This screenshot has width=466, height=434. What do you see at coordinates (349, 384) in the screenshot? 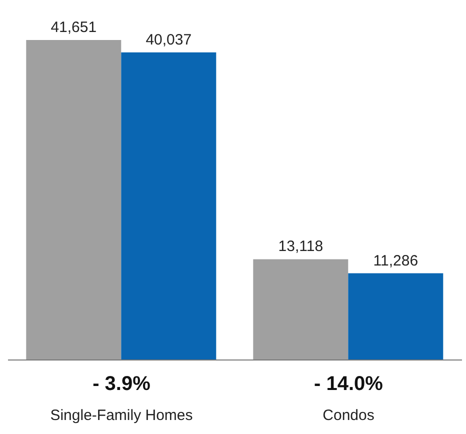
I see `text: - 14.0%` at bounding box center [349, 384].